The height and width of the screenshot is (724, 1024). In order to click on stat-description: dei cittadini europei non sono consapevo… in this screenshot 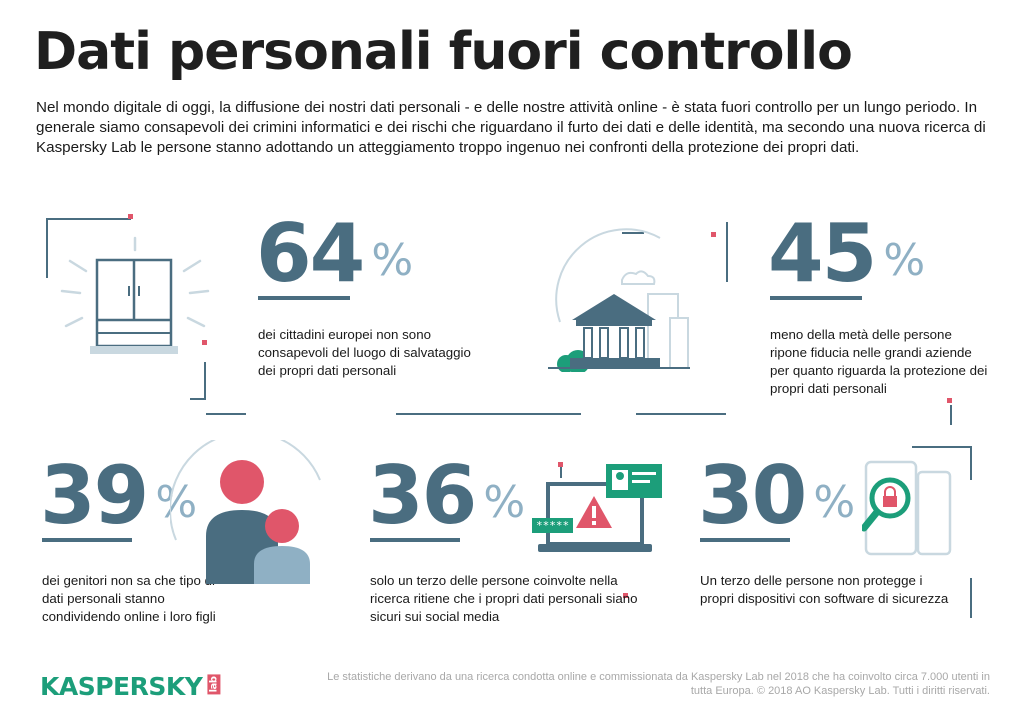, I will do `click(364, 352)`.